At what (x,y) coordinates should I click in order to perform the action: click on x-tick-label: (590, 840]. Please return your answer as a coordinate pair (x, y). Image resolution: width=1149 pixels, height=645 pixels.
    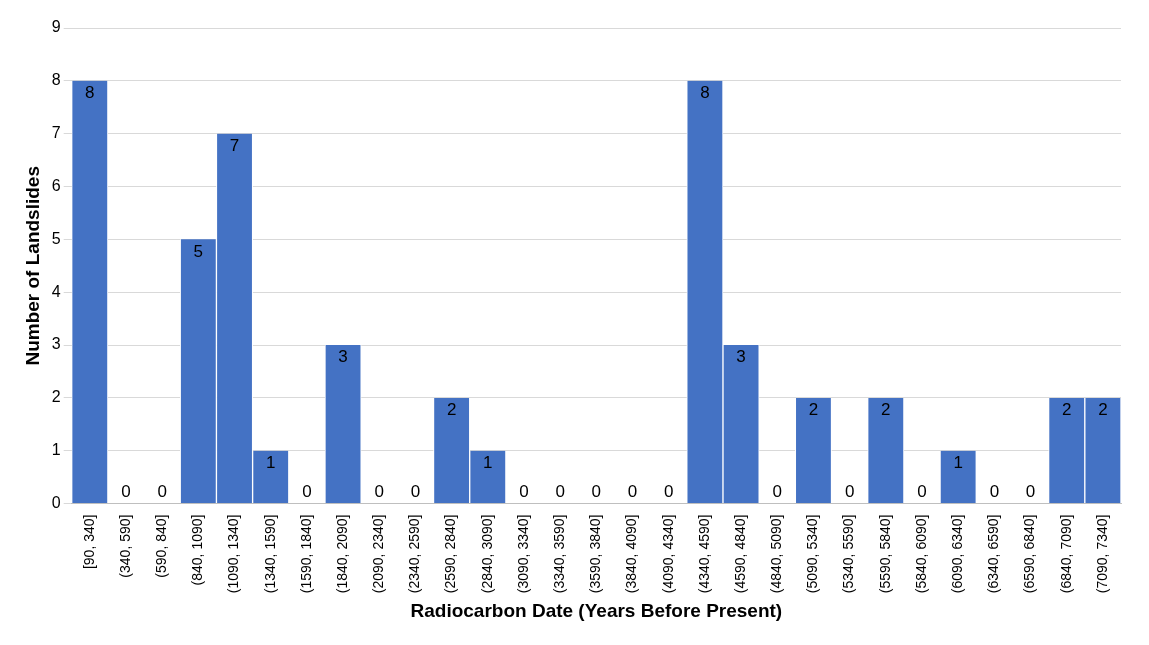
    Looking at the image, I should click on (161, 546).